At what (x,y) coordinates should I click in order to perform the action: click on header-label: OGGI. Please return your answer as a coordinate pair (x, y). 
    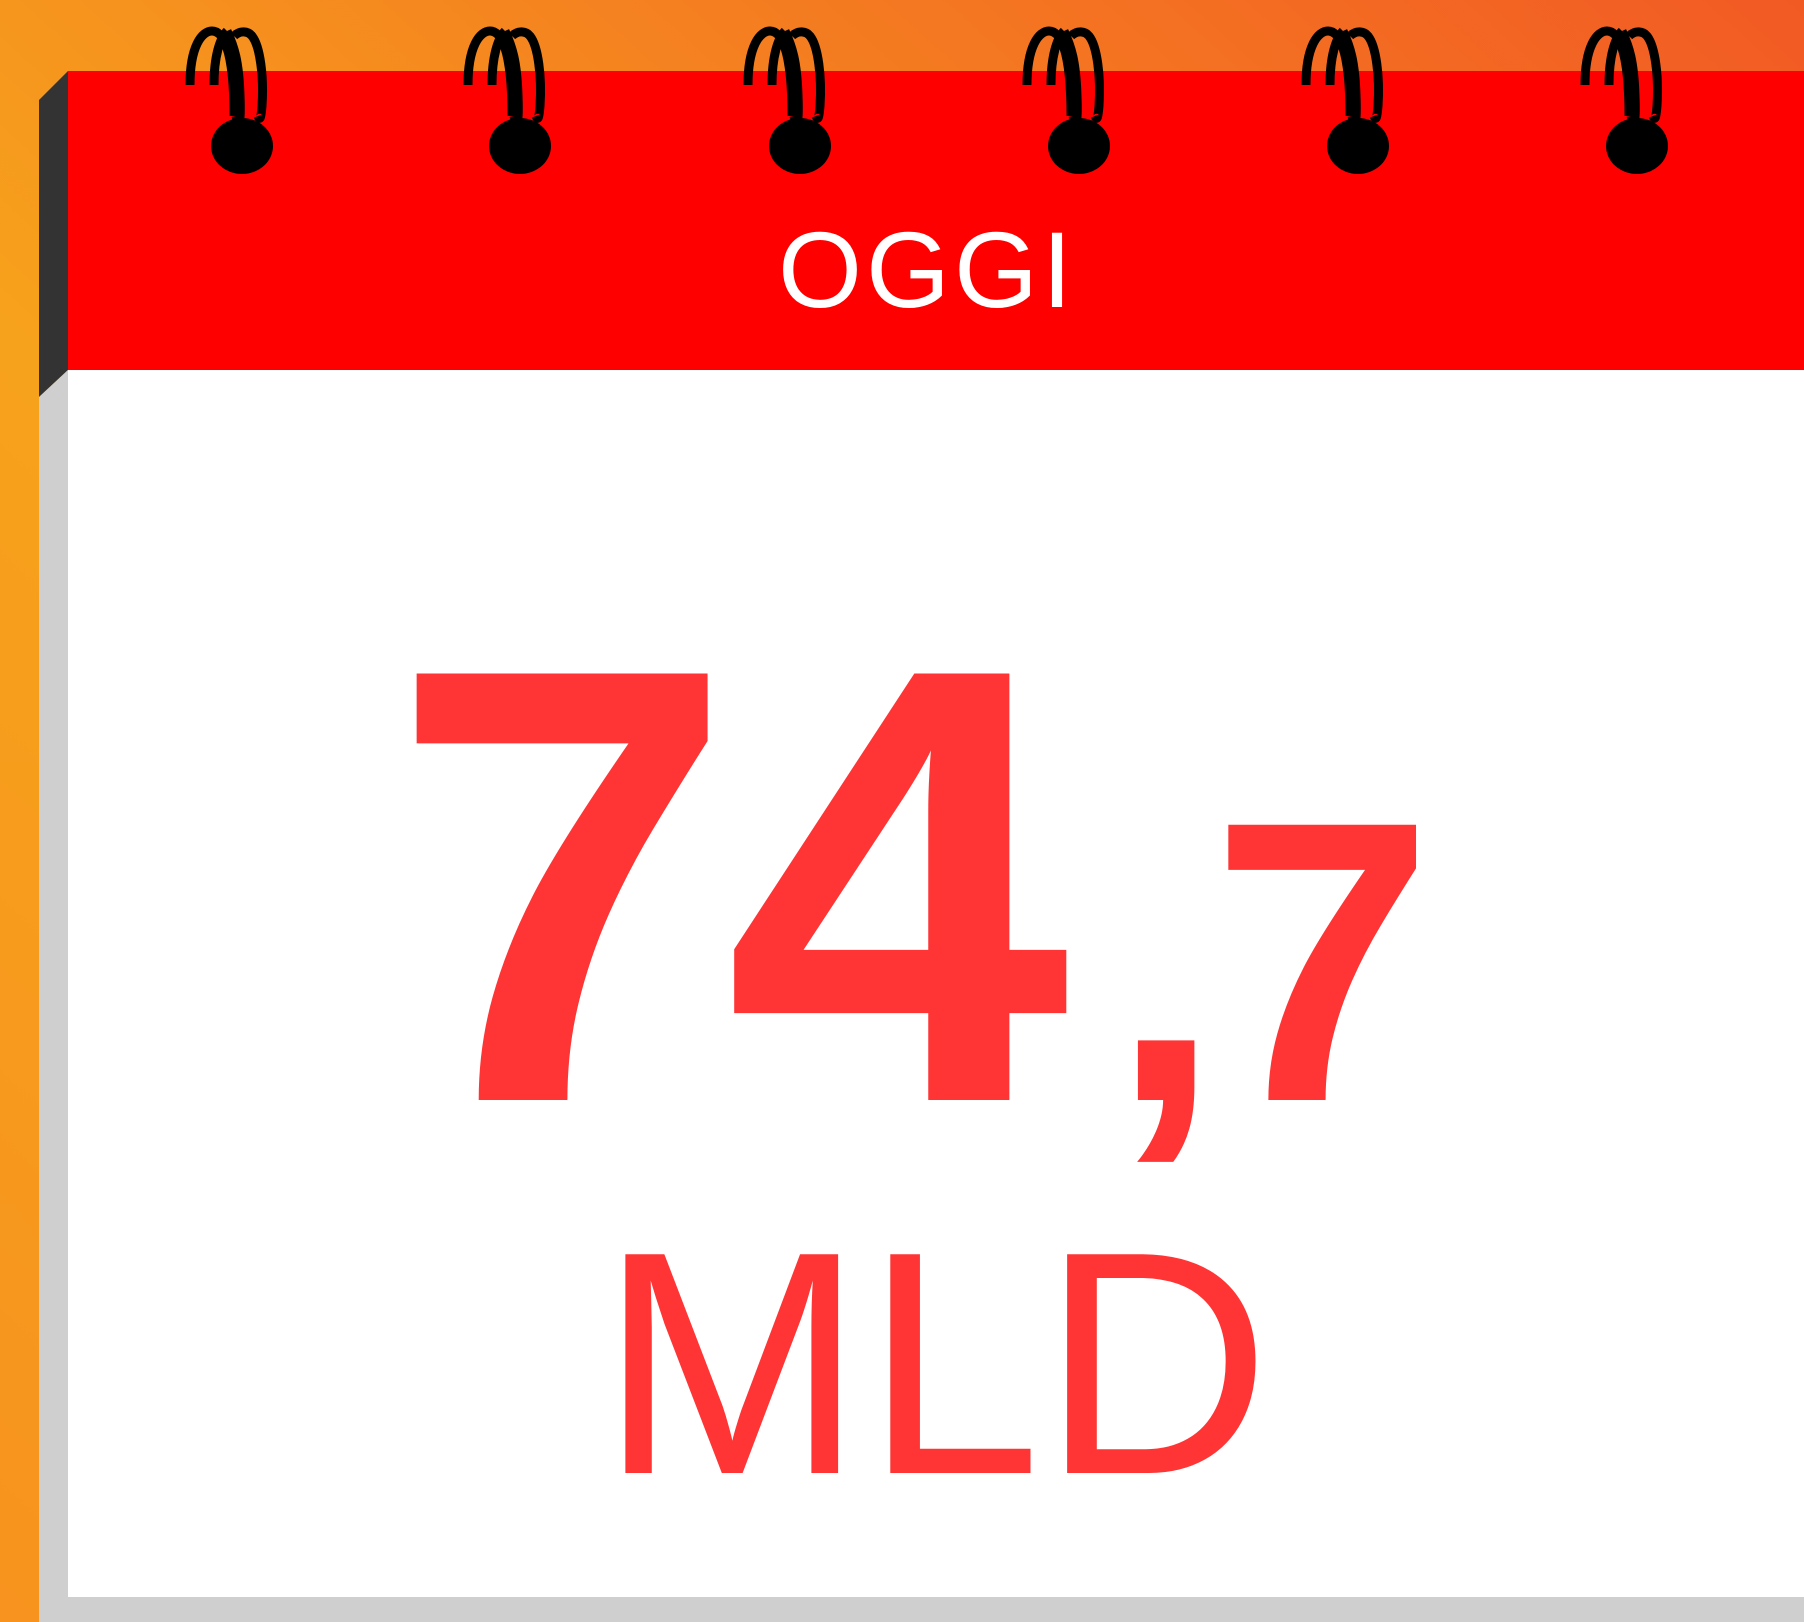
    Looking at the image, I should click on (927, 269).